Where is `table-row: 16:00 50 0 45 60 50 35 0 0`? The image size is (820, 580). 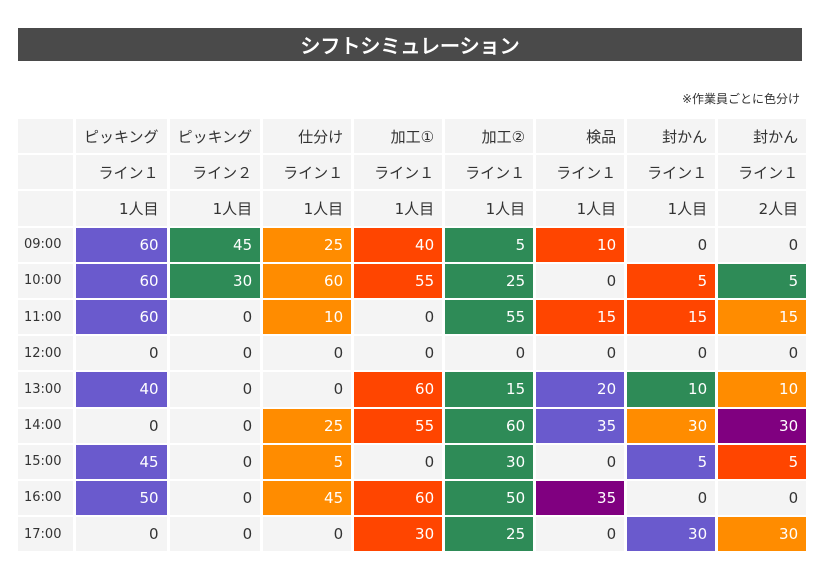 table-row: 16:00 50 0 45 60 50 35 0 0 is located at coordinates (412, 498).